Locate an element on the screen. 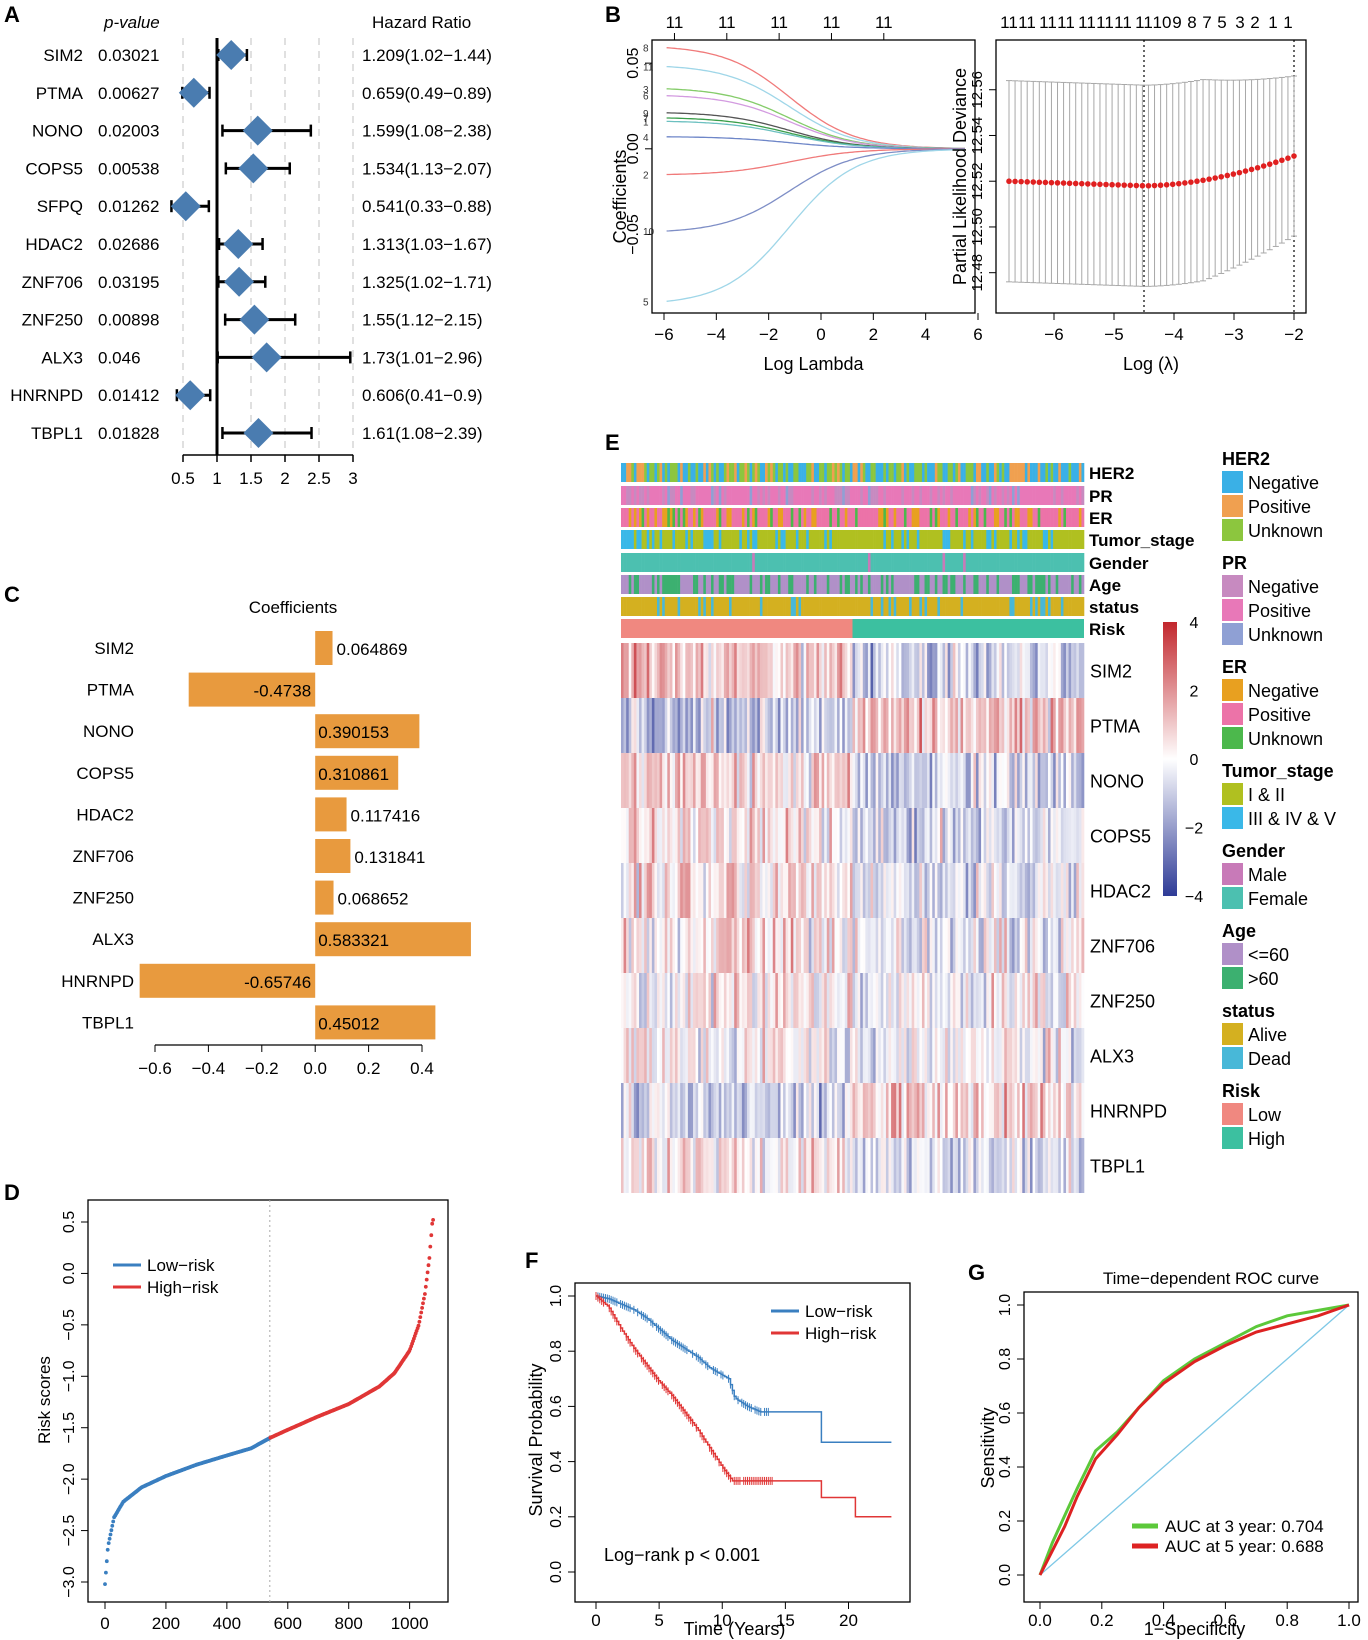  lasso-x-tick-label: 2 is located at coordinates (873, 334).